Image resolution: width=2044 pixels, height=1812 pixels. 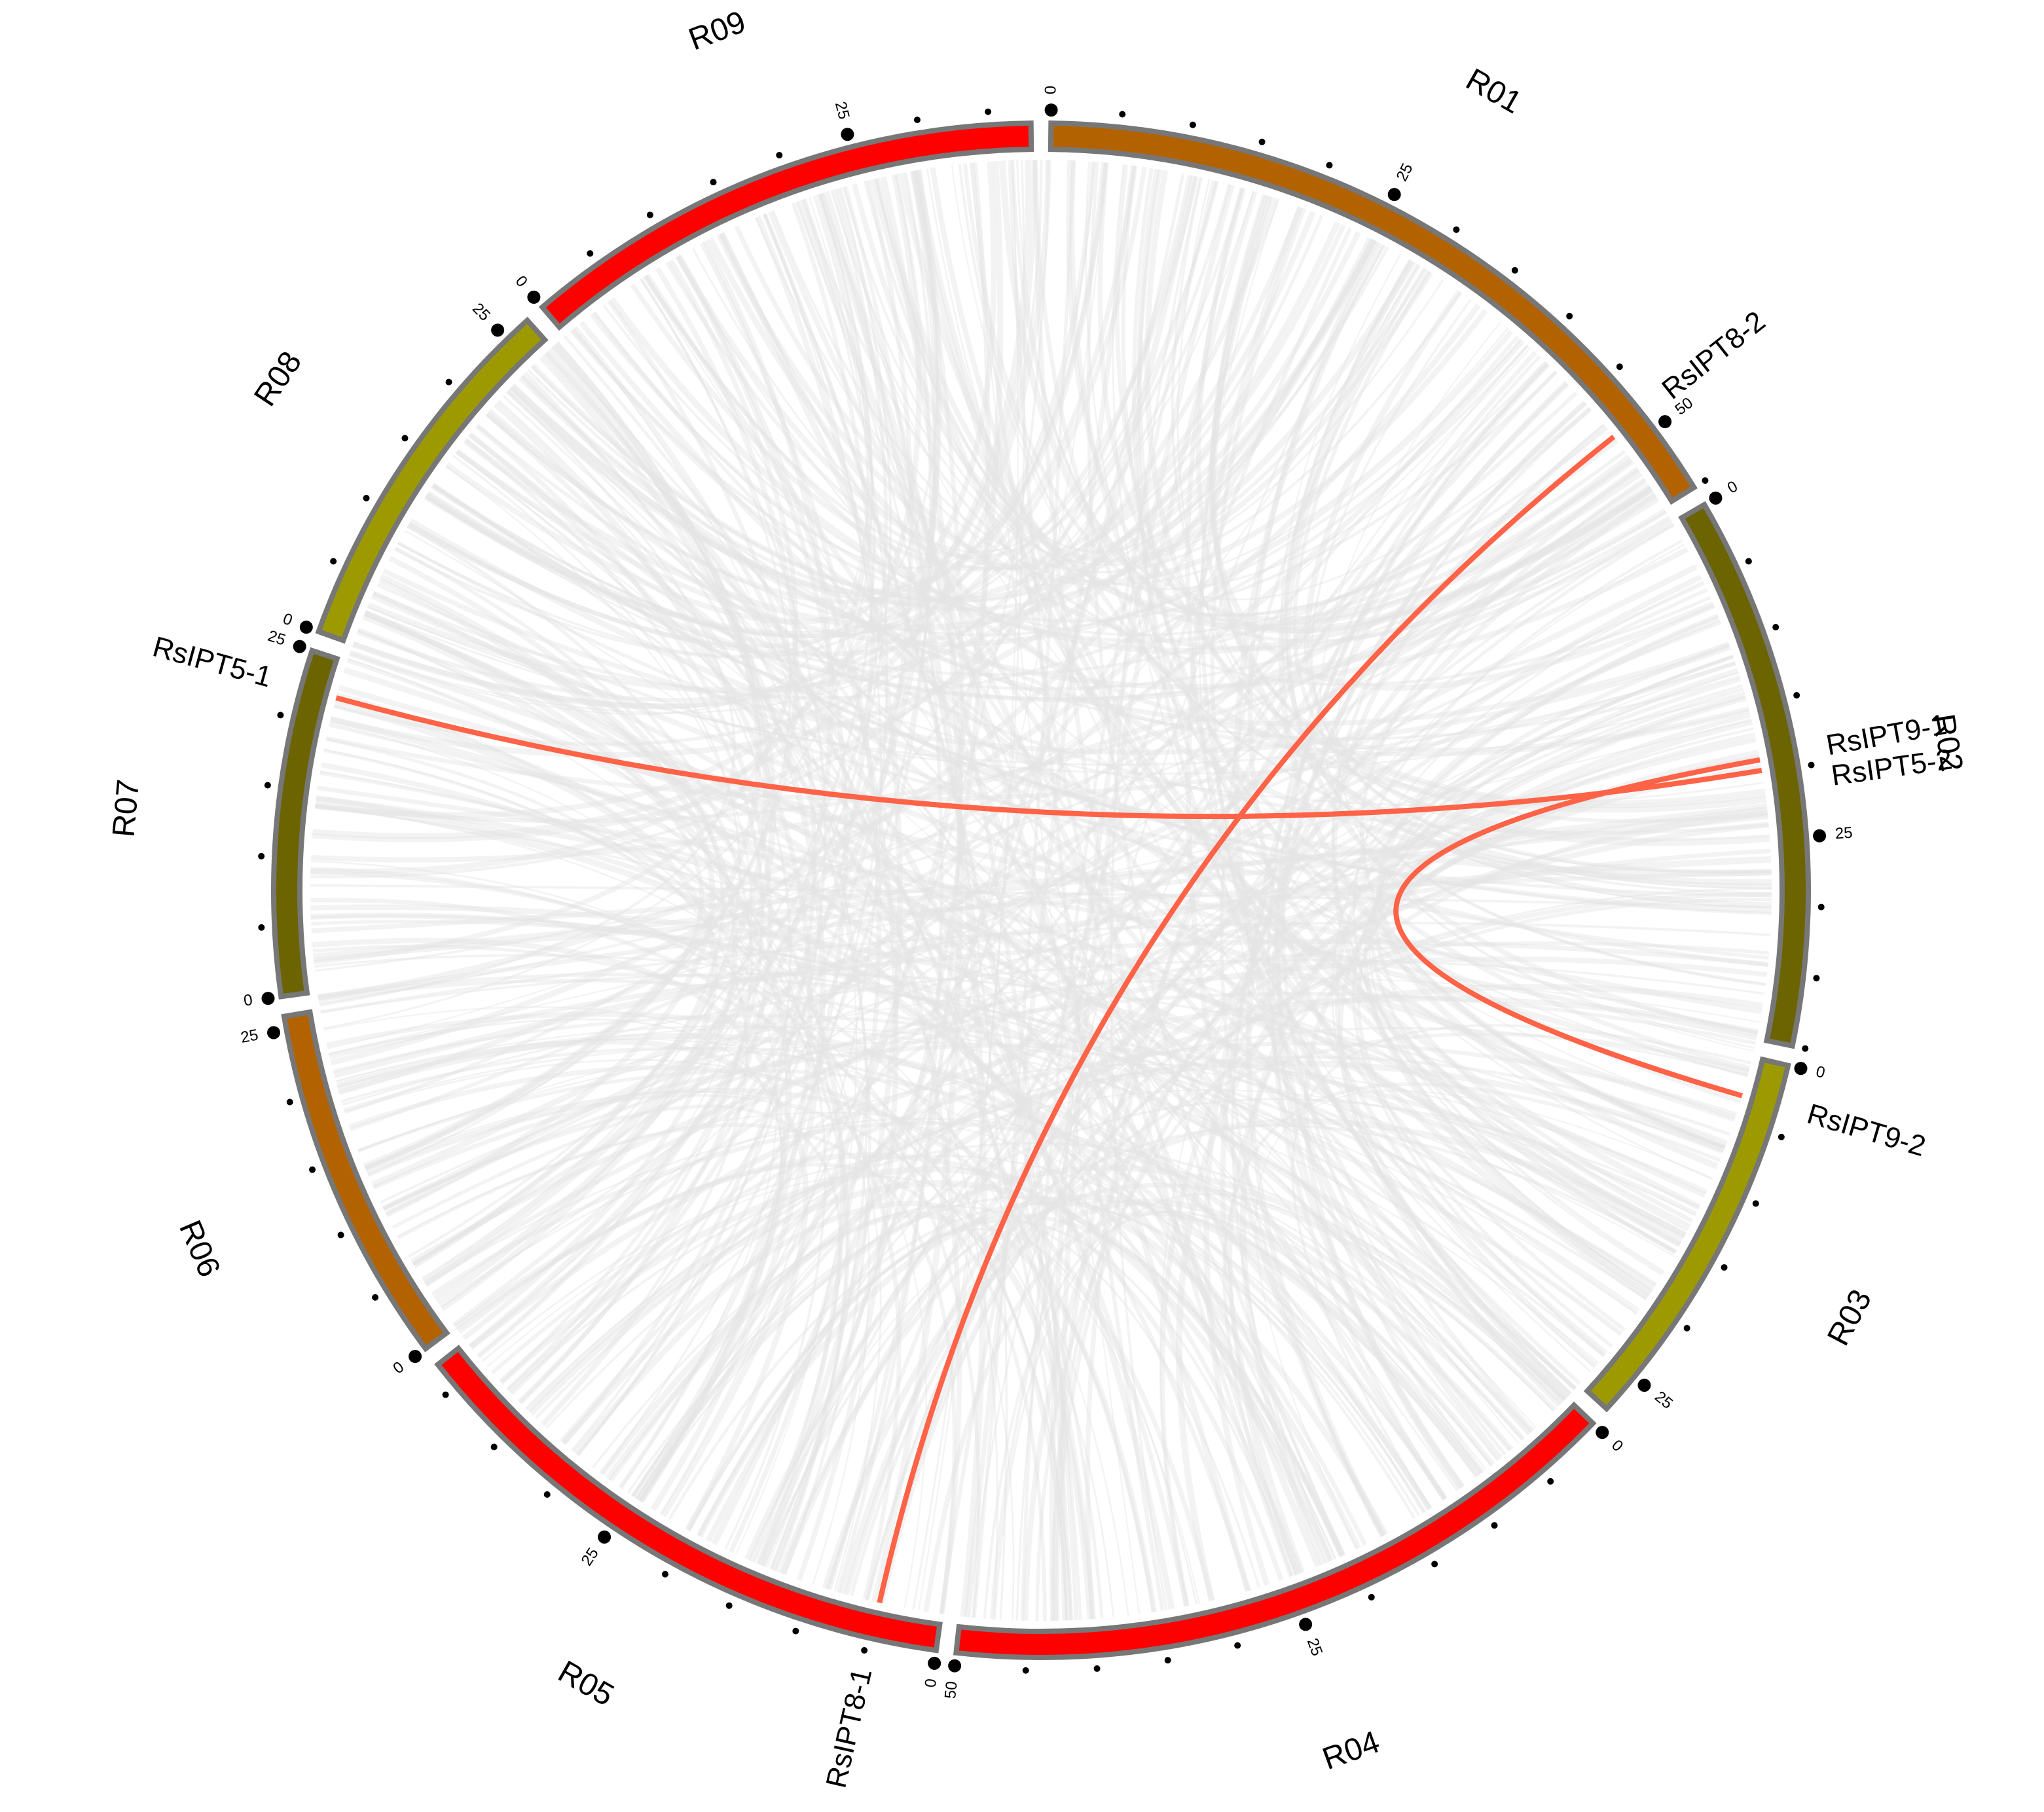 What do you see at coordinates (1048, 757) in the screenshot?
I see `collinear-link` at bounding box center [1048, 757].